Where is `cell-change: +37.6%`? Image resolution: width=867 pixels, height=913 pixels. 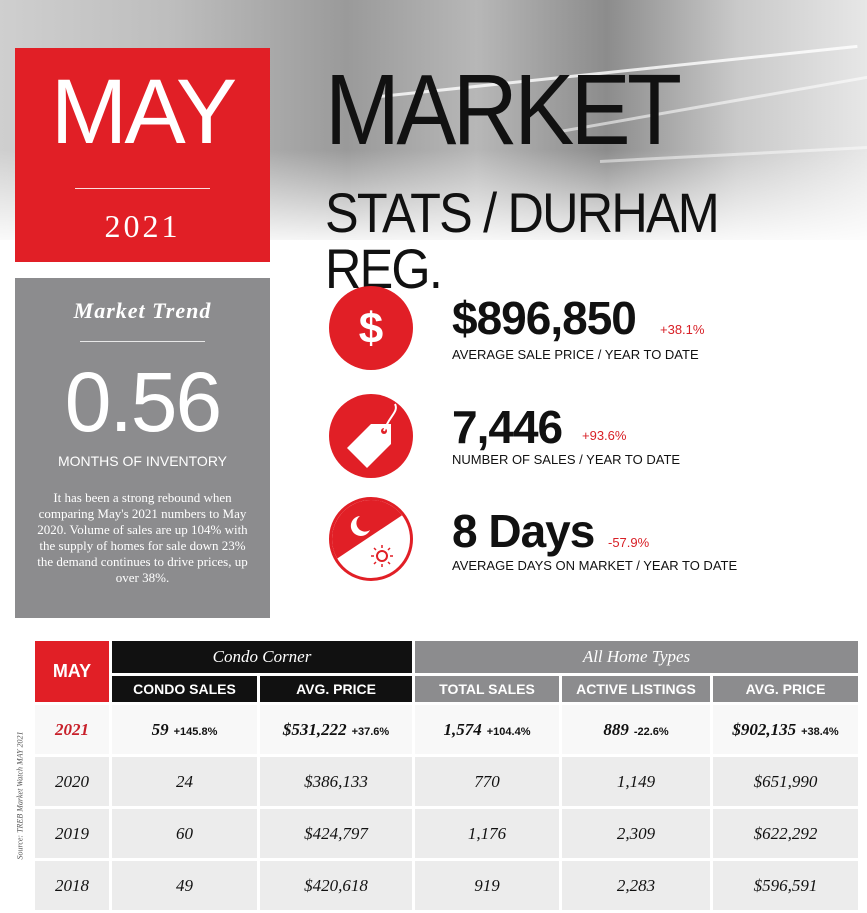
cell-change: +37.6% is located at coordinates (370, 731).